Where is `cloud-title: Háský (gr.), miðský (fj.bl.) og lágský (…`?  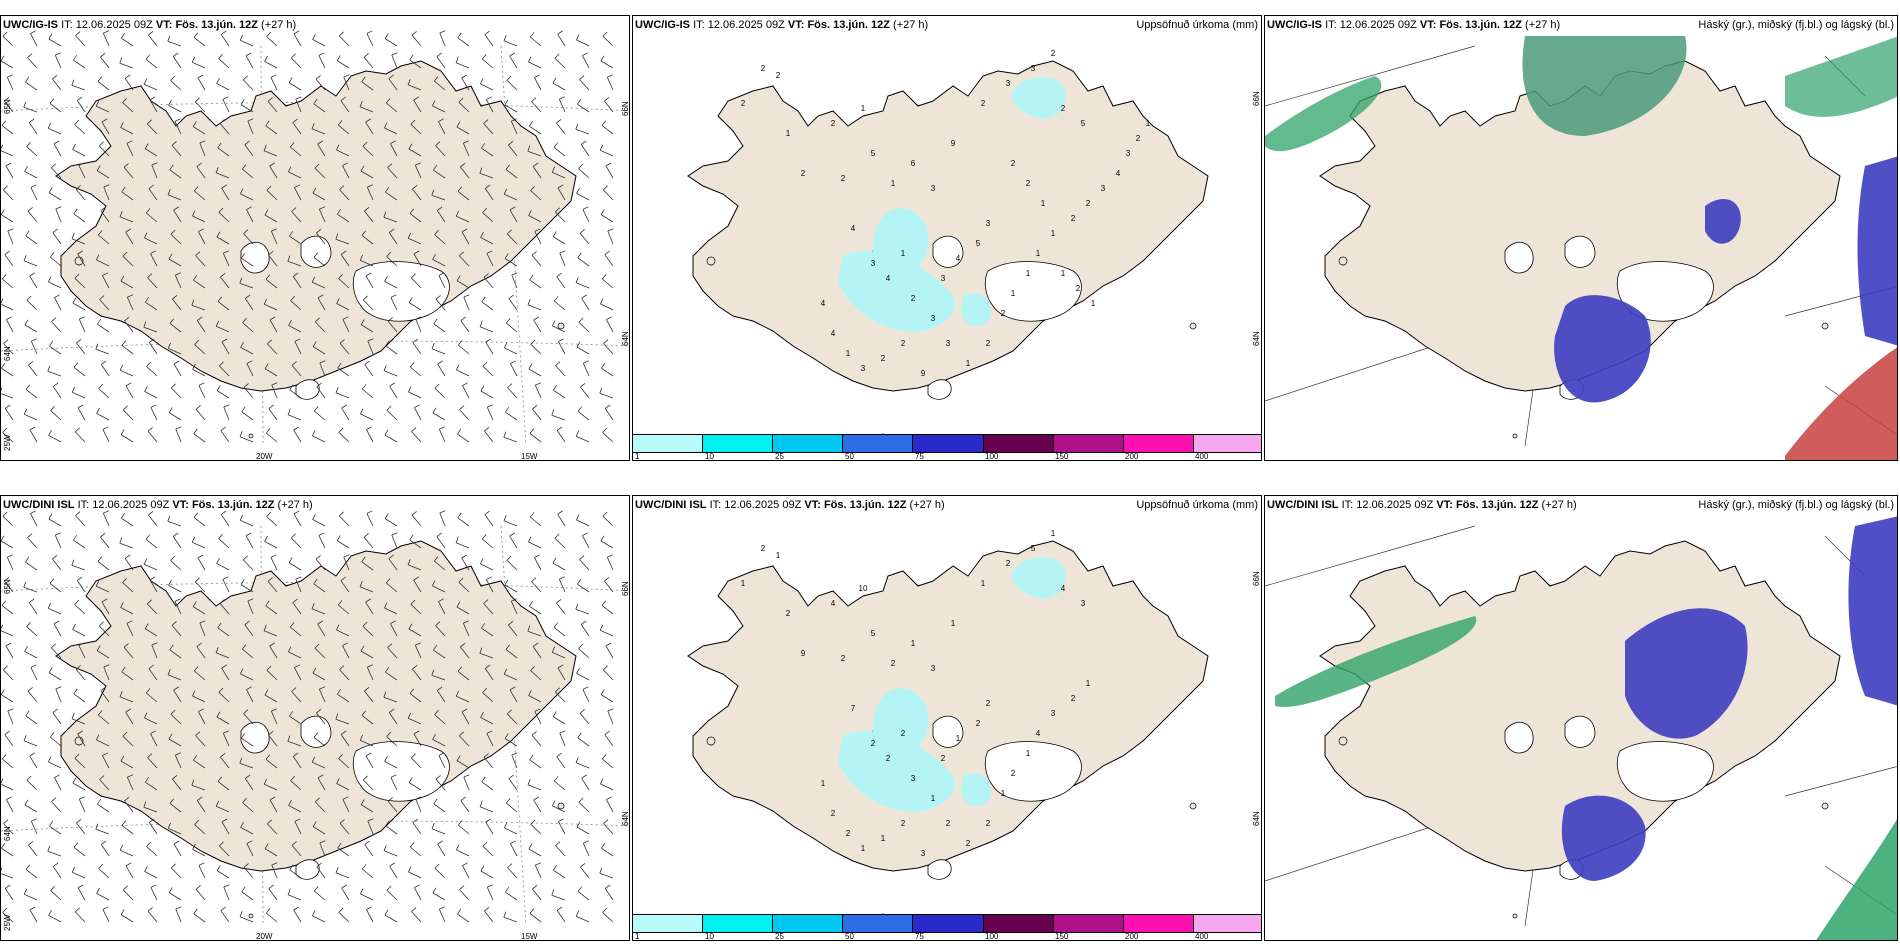 cloud-title: Háský (gr.), miðský (fj.bl.) og lágský (… is located at coordinates (1796, 25).